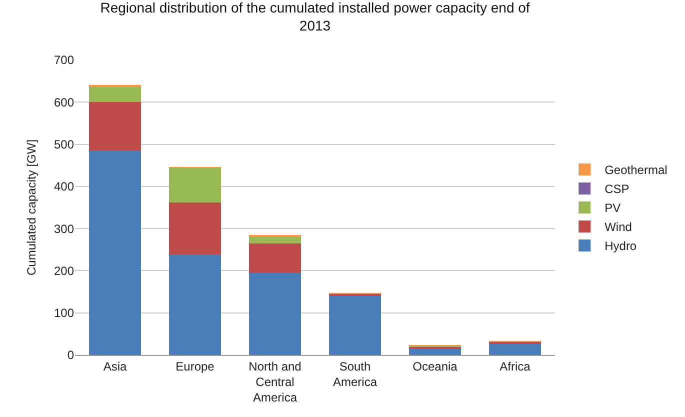  Describe the element at coordinates (64, 144) in the screenshot. I see `y-tick-label: 500` at that location.